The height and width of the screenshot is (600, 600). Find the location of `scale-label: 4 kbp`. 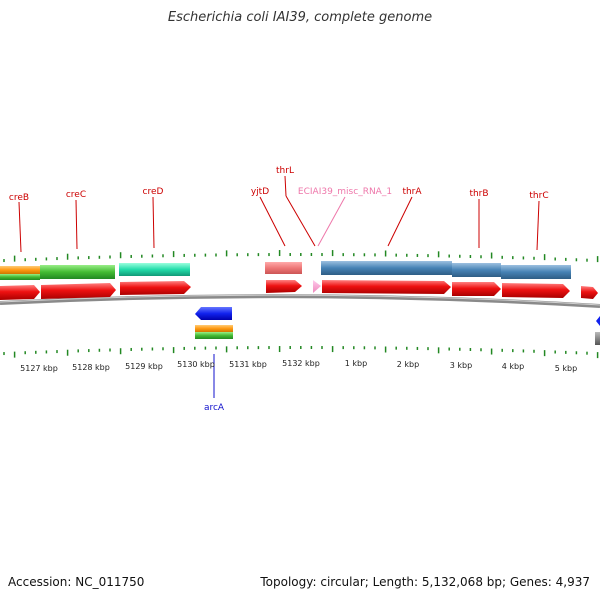

scale-label: 4 kbp is located at coordinates (513, 366).